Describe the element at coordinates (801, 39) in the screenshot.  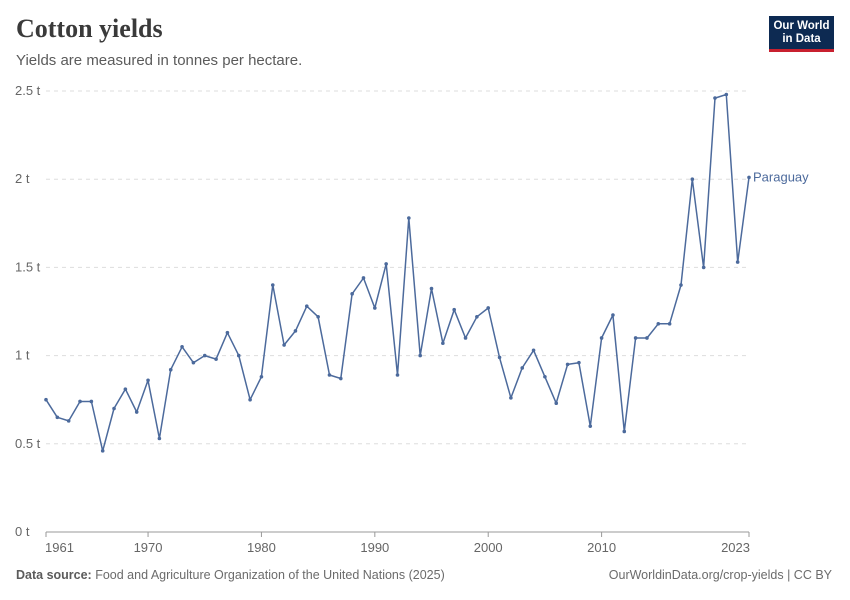
I see `logo-line-2: in Data` at that location.